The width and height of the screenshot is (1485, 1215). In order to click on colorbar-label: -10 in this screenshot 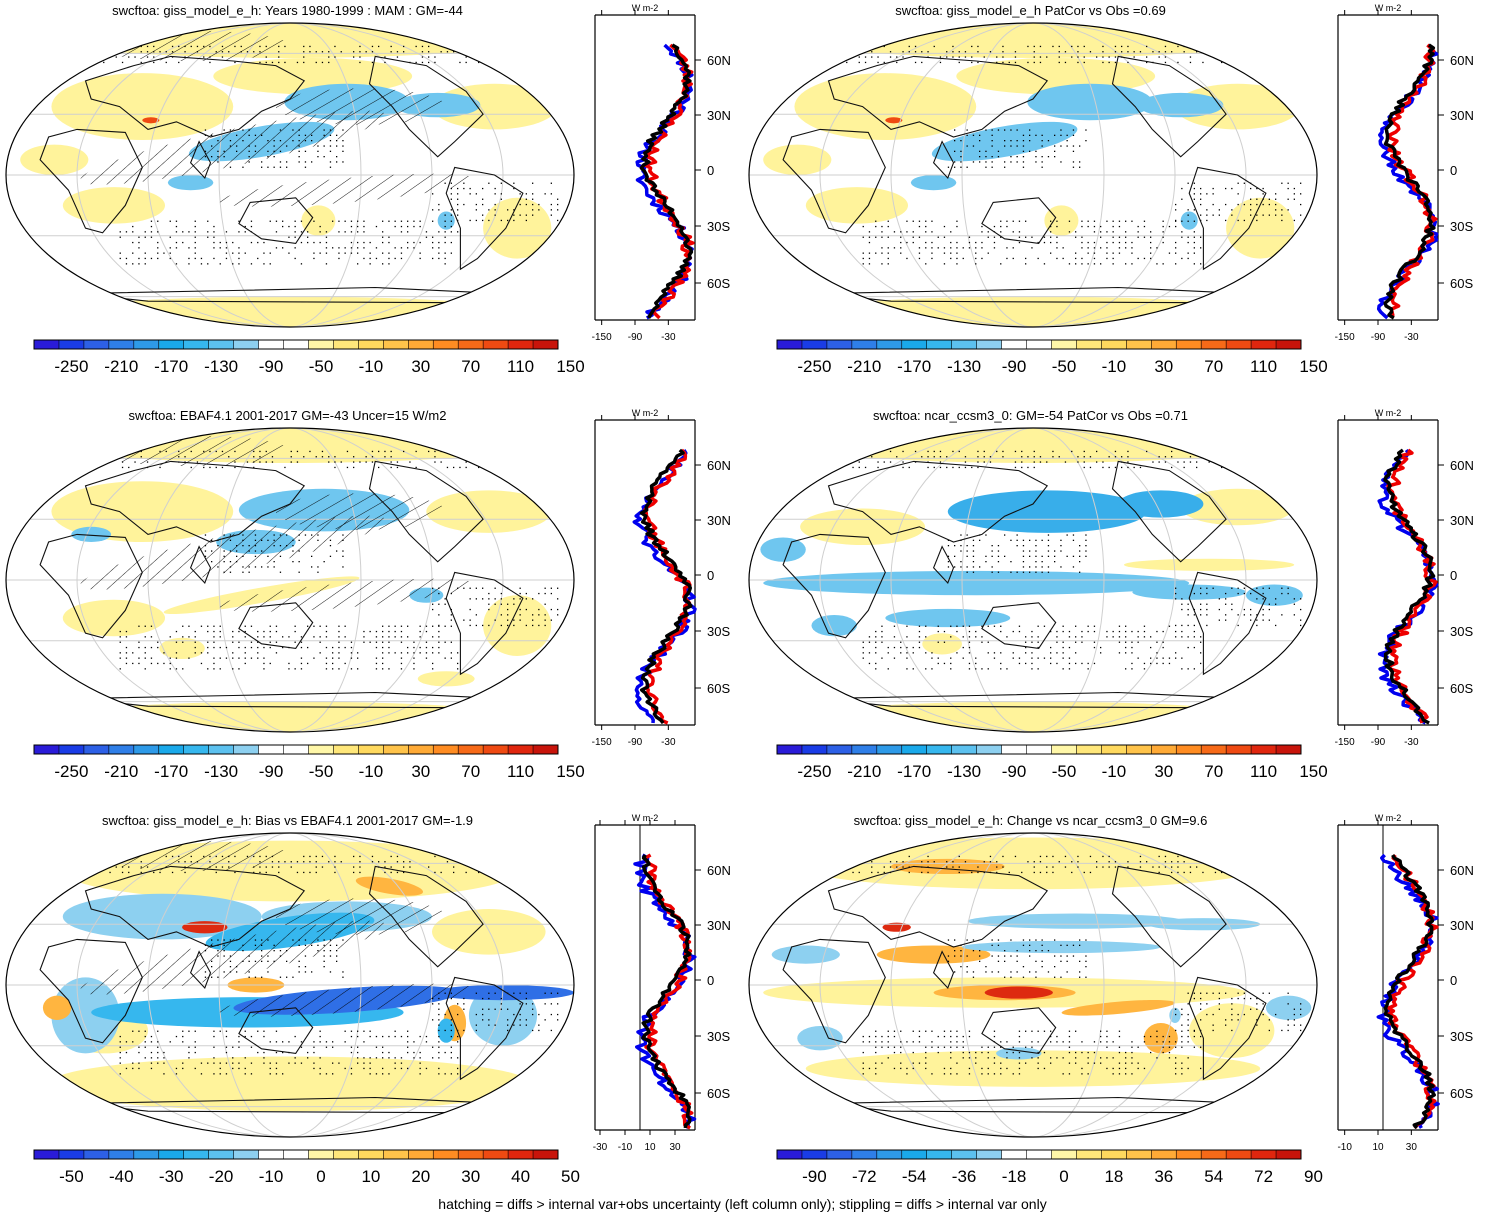, I will do `click(371, 366)`.